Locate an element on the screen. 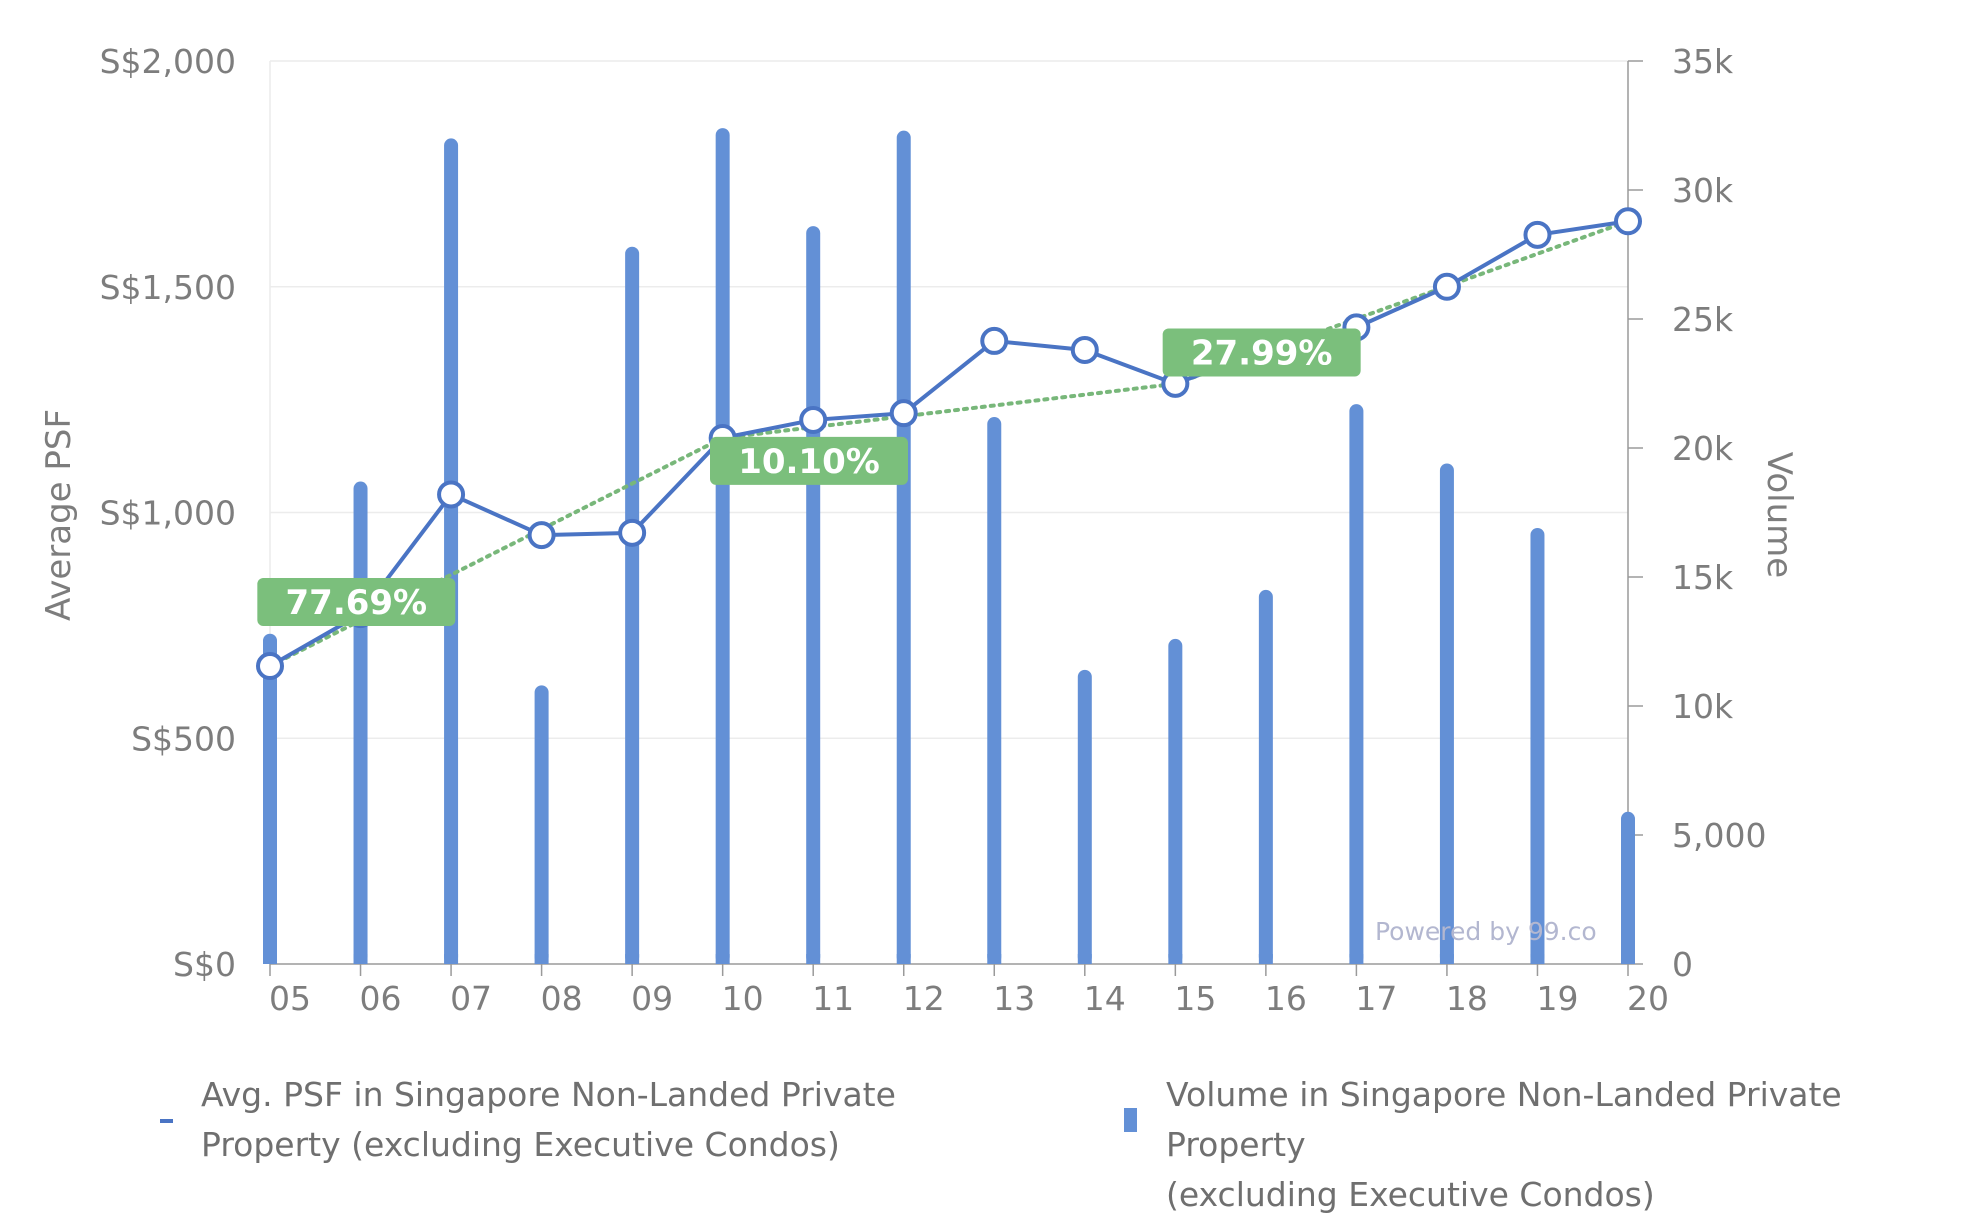 Image resolution: width=1975 pixels, height=1220 pixels. x-tick-label: 17 is located at coordinates (1376, 998).